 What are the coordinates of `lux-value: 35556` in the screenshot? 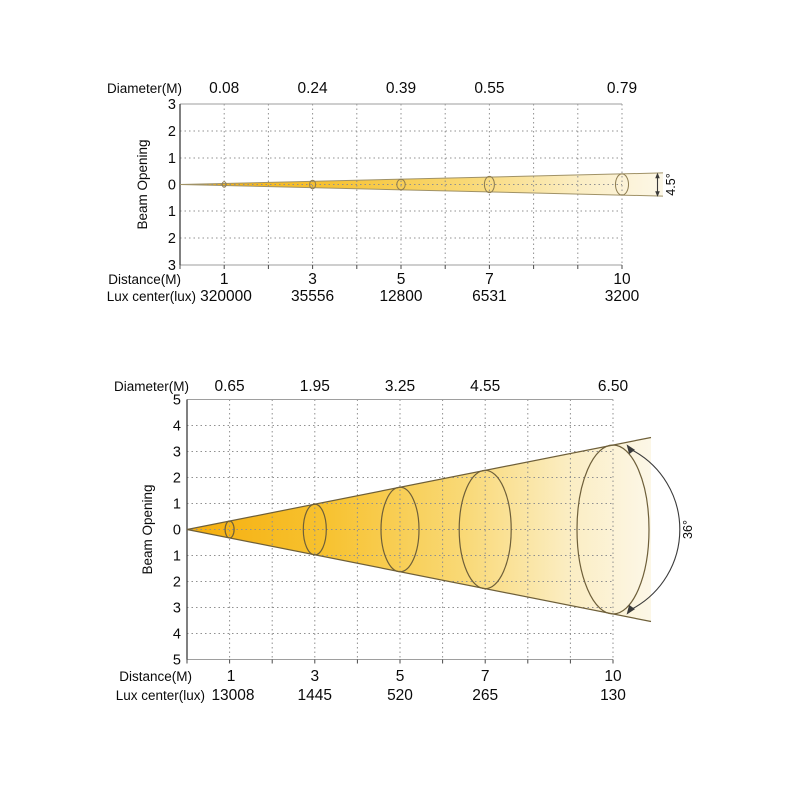 It's located at (312, 296).